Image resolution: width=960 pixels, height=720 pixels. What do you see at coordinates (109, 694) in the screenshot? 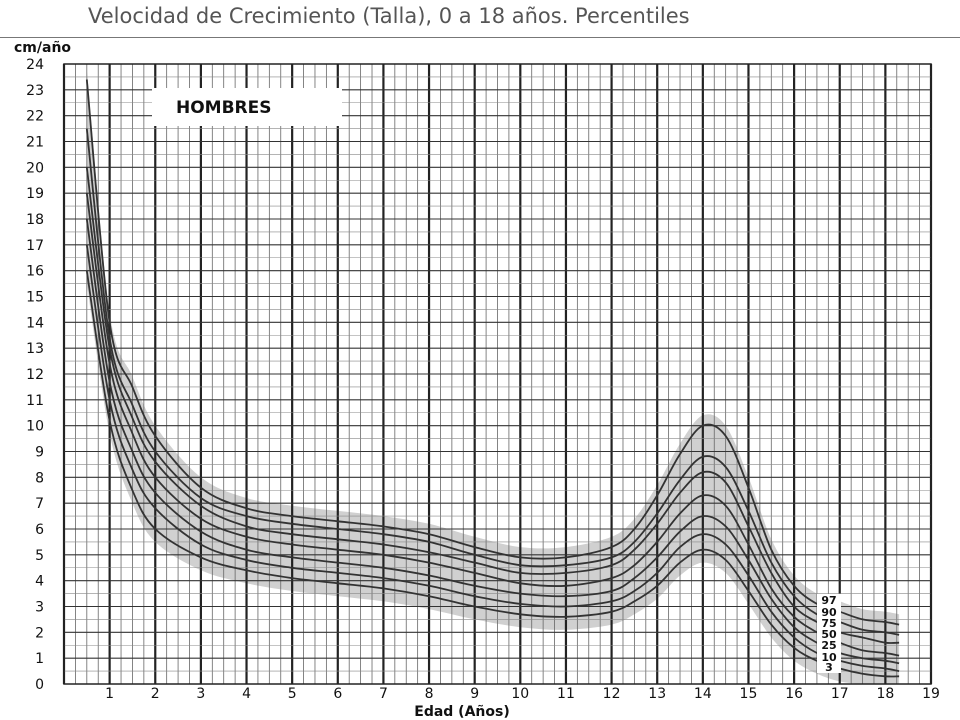
I see `x-tick-label: 1` at bounding box center [109, 694].